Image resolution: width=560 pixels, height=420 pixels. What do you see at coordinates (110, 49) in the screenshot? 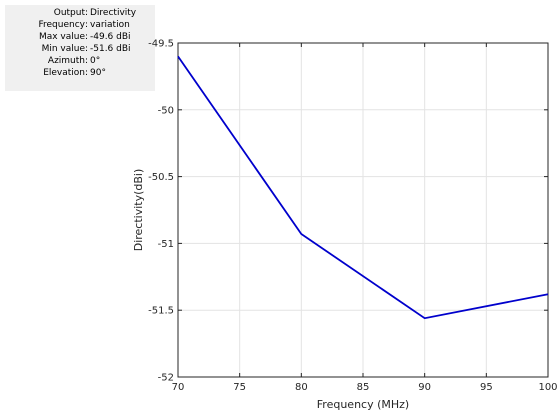
I see `info-value: -51.6 dBi` at bounding box center [110, 49].